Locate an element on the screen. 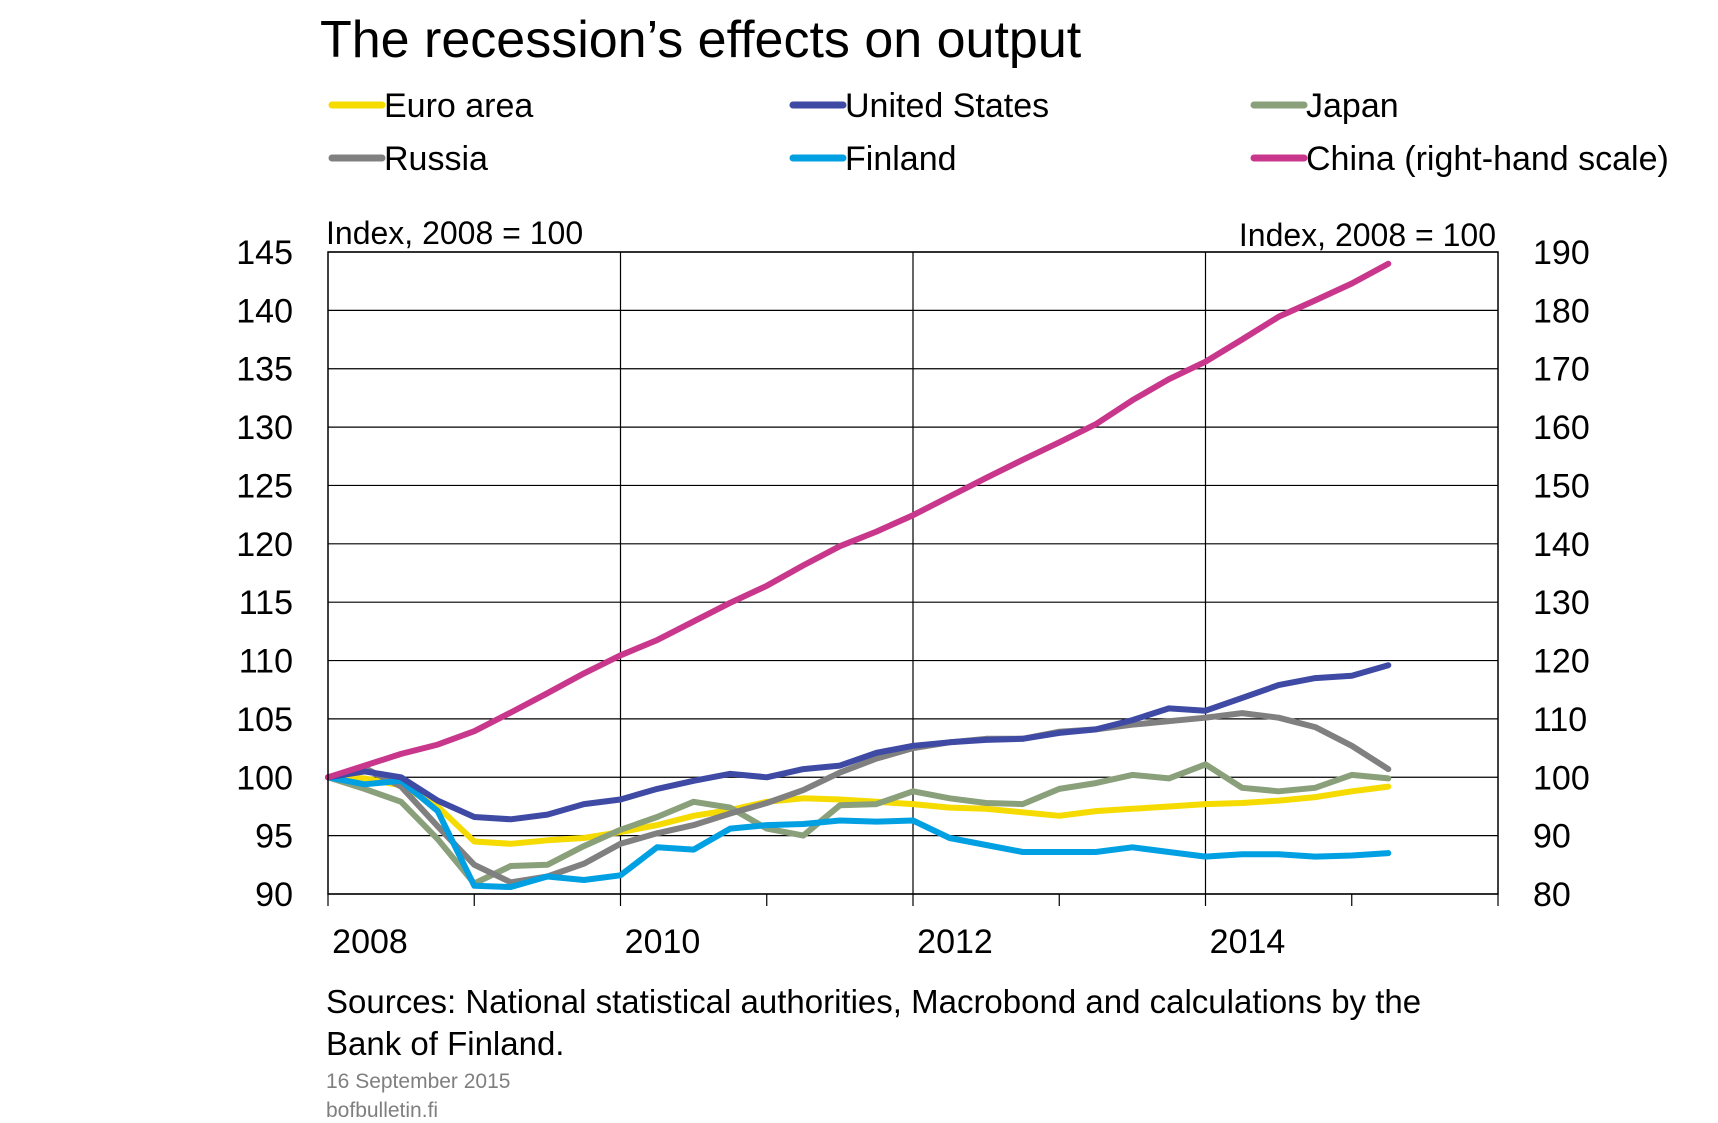 The height and width of the screenshot is (1123, 1718). publication-date: 16 September 2015 is located at coordinates (418, 1081).